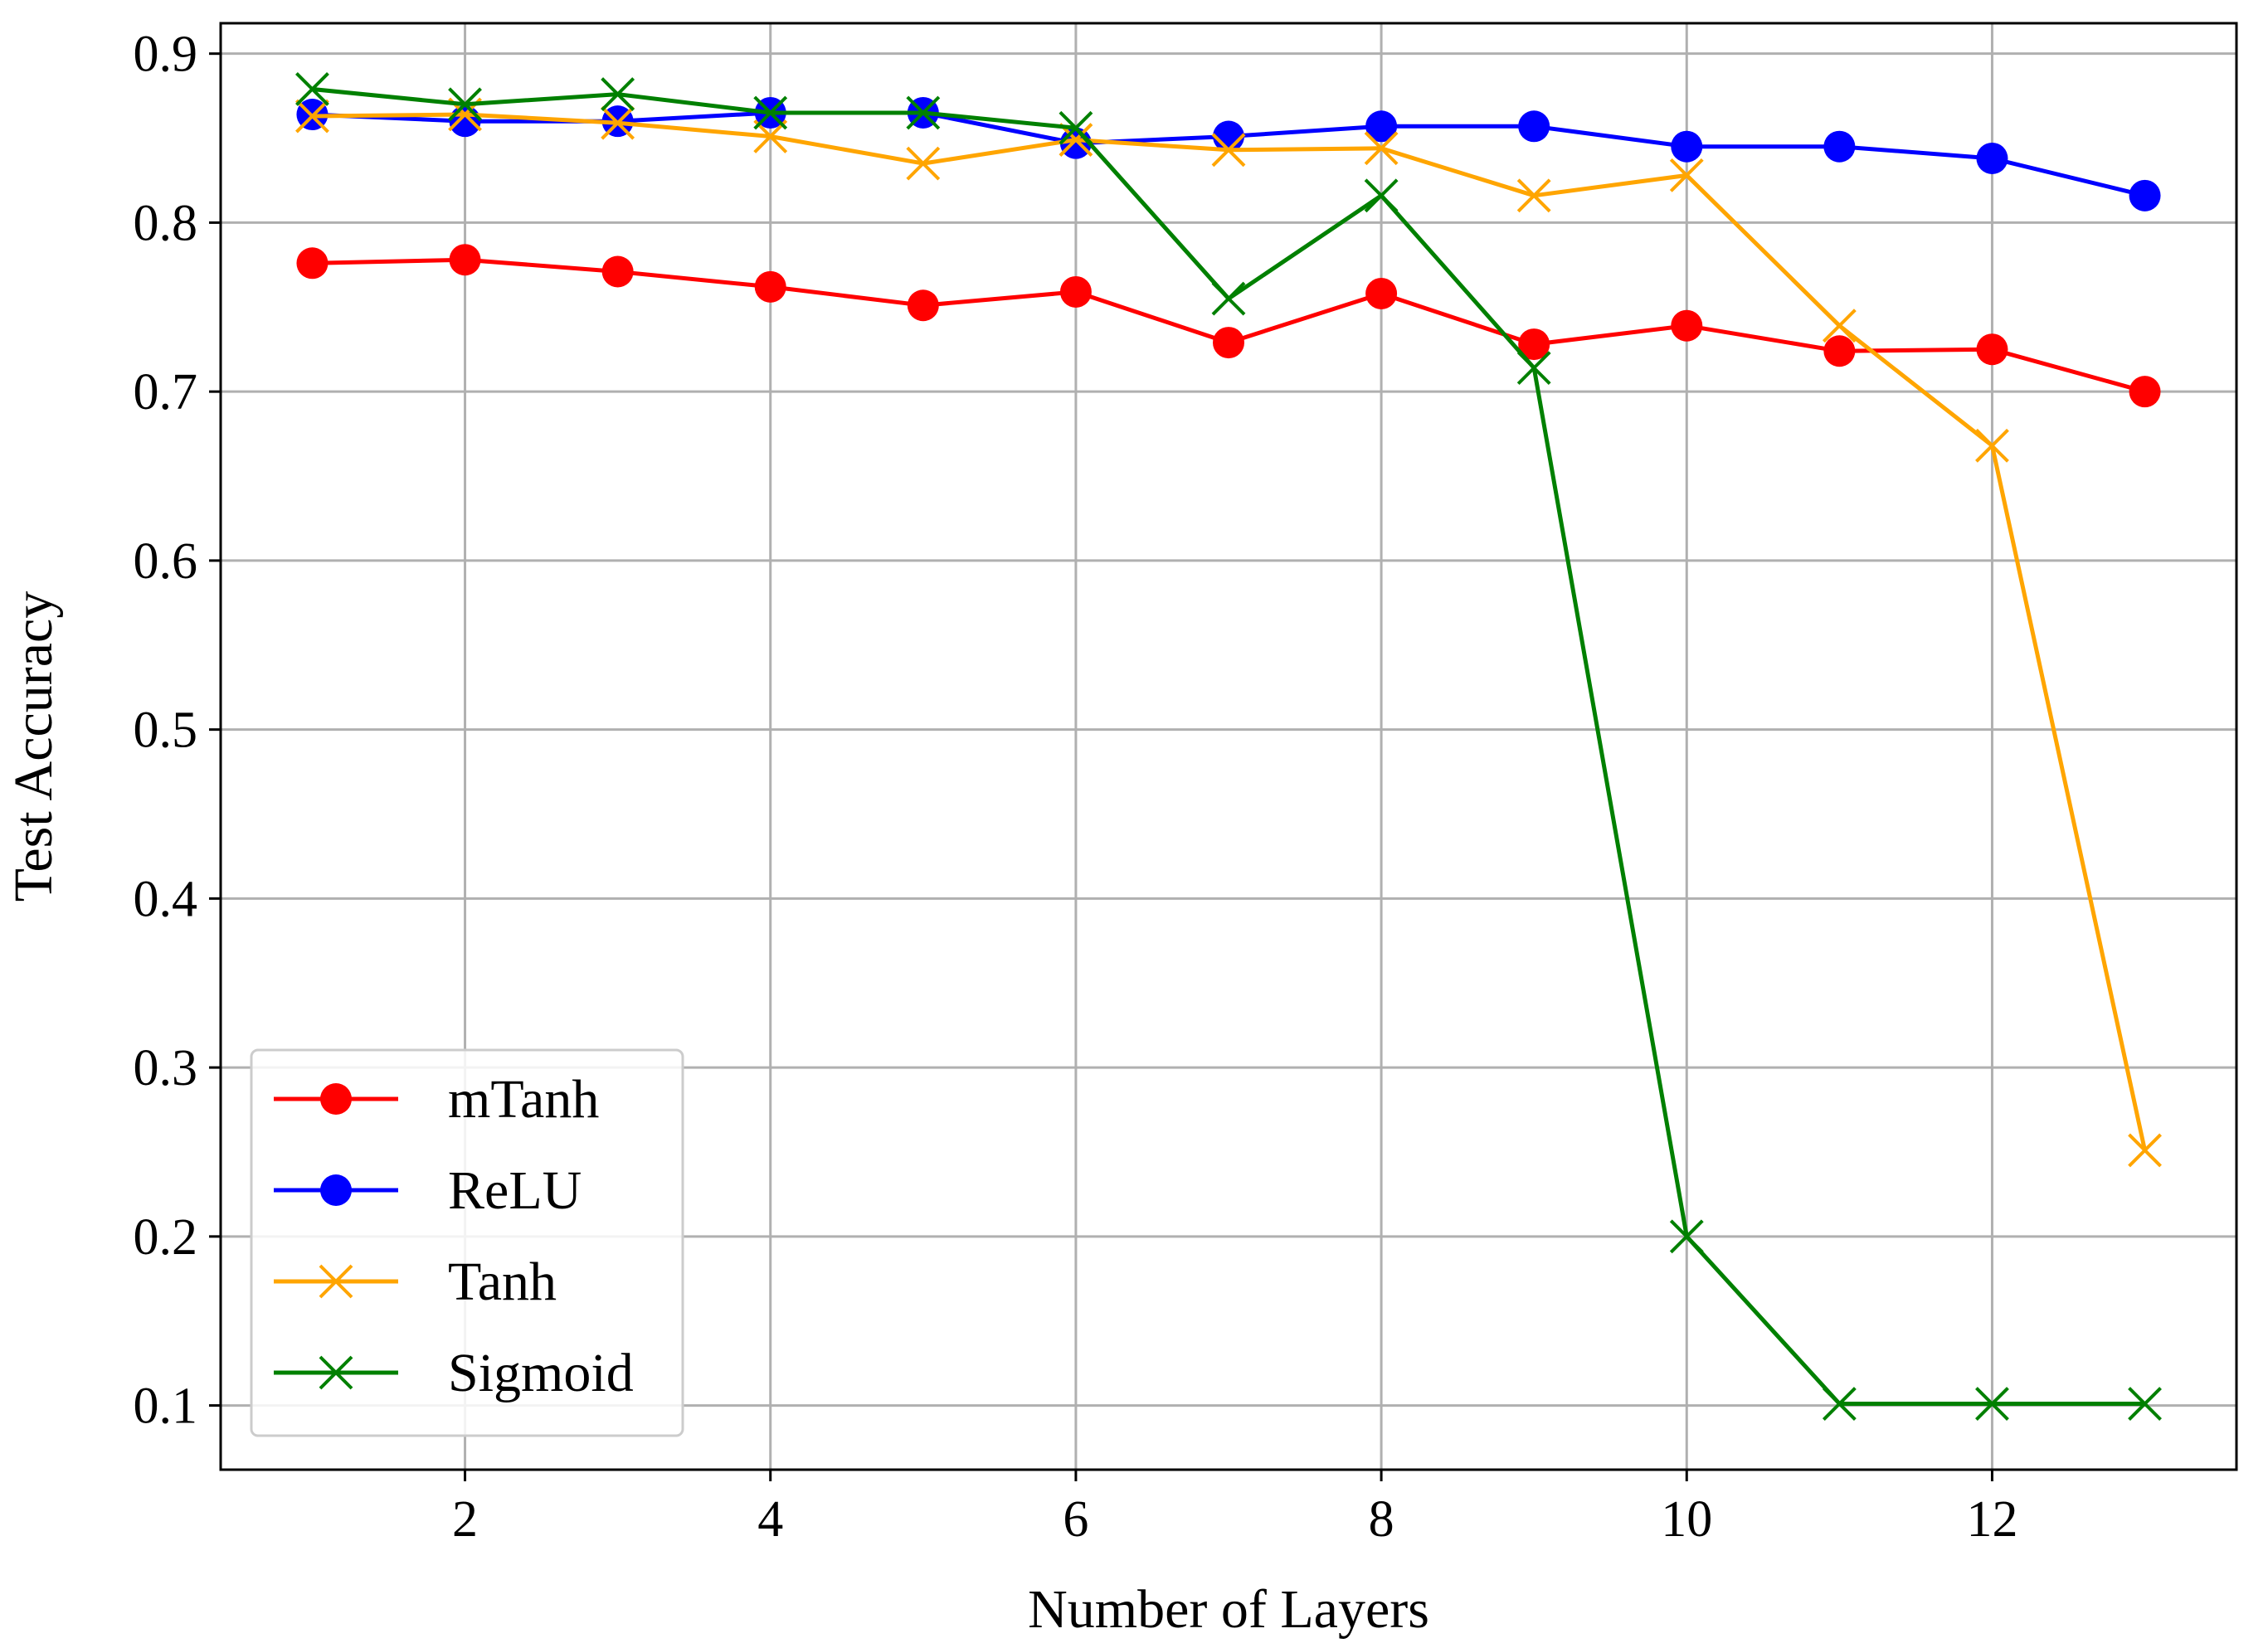 The width and height of the screenshot is (2268, 1648). Describe the element at coordinates (336, 1190) in the screenshot. I see `legend-marker-relu` at that location.